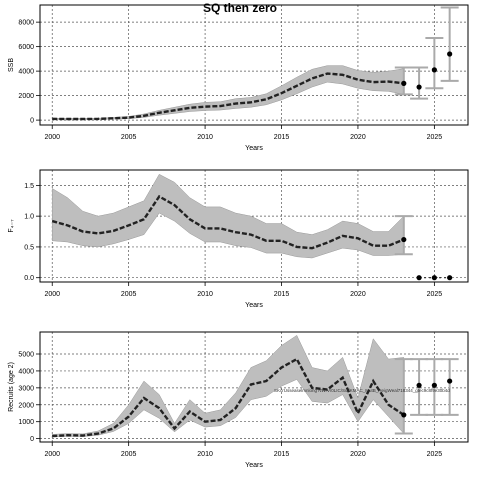 The height and width of the screenshot is (480, 480). Describe the element at coordinates (26, 422) in the screenshot. I see `y-tick-label: 1000` at that location.